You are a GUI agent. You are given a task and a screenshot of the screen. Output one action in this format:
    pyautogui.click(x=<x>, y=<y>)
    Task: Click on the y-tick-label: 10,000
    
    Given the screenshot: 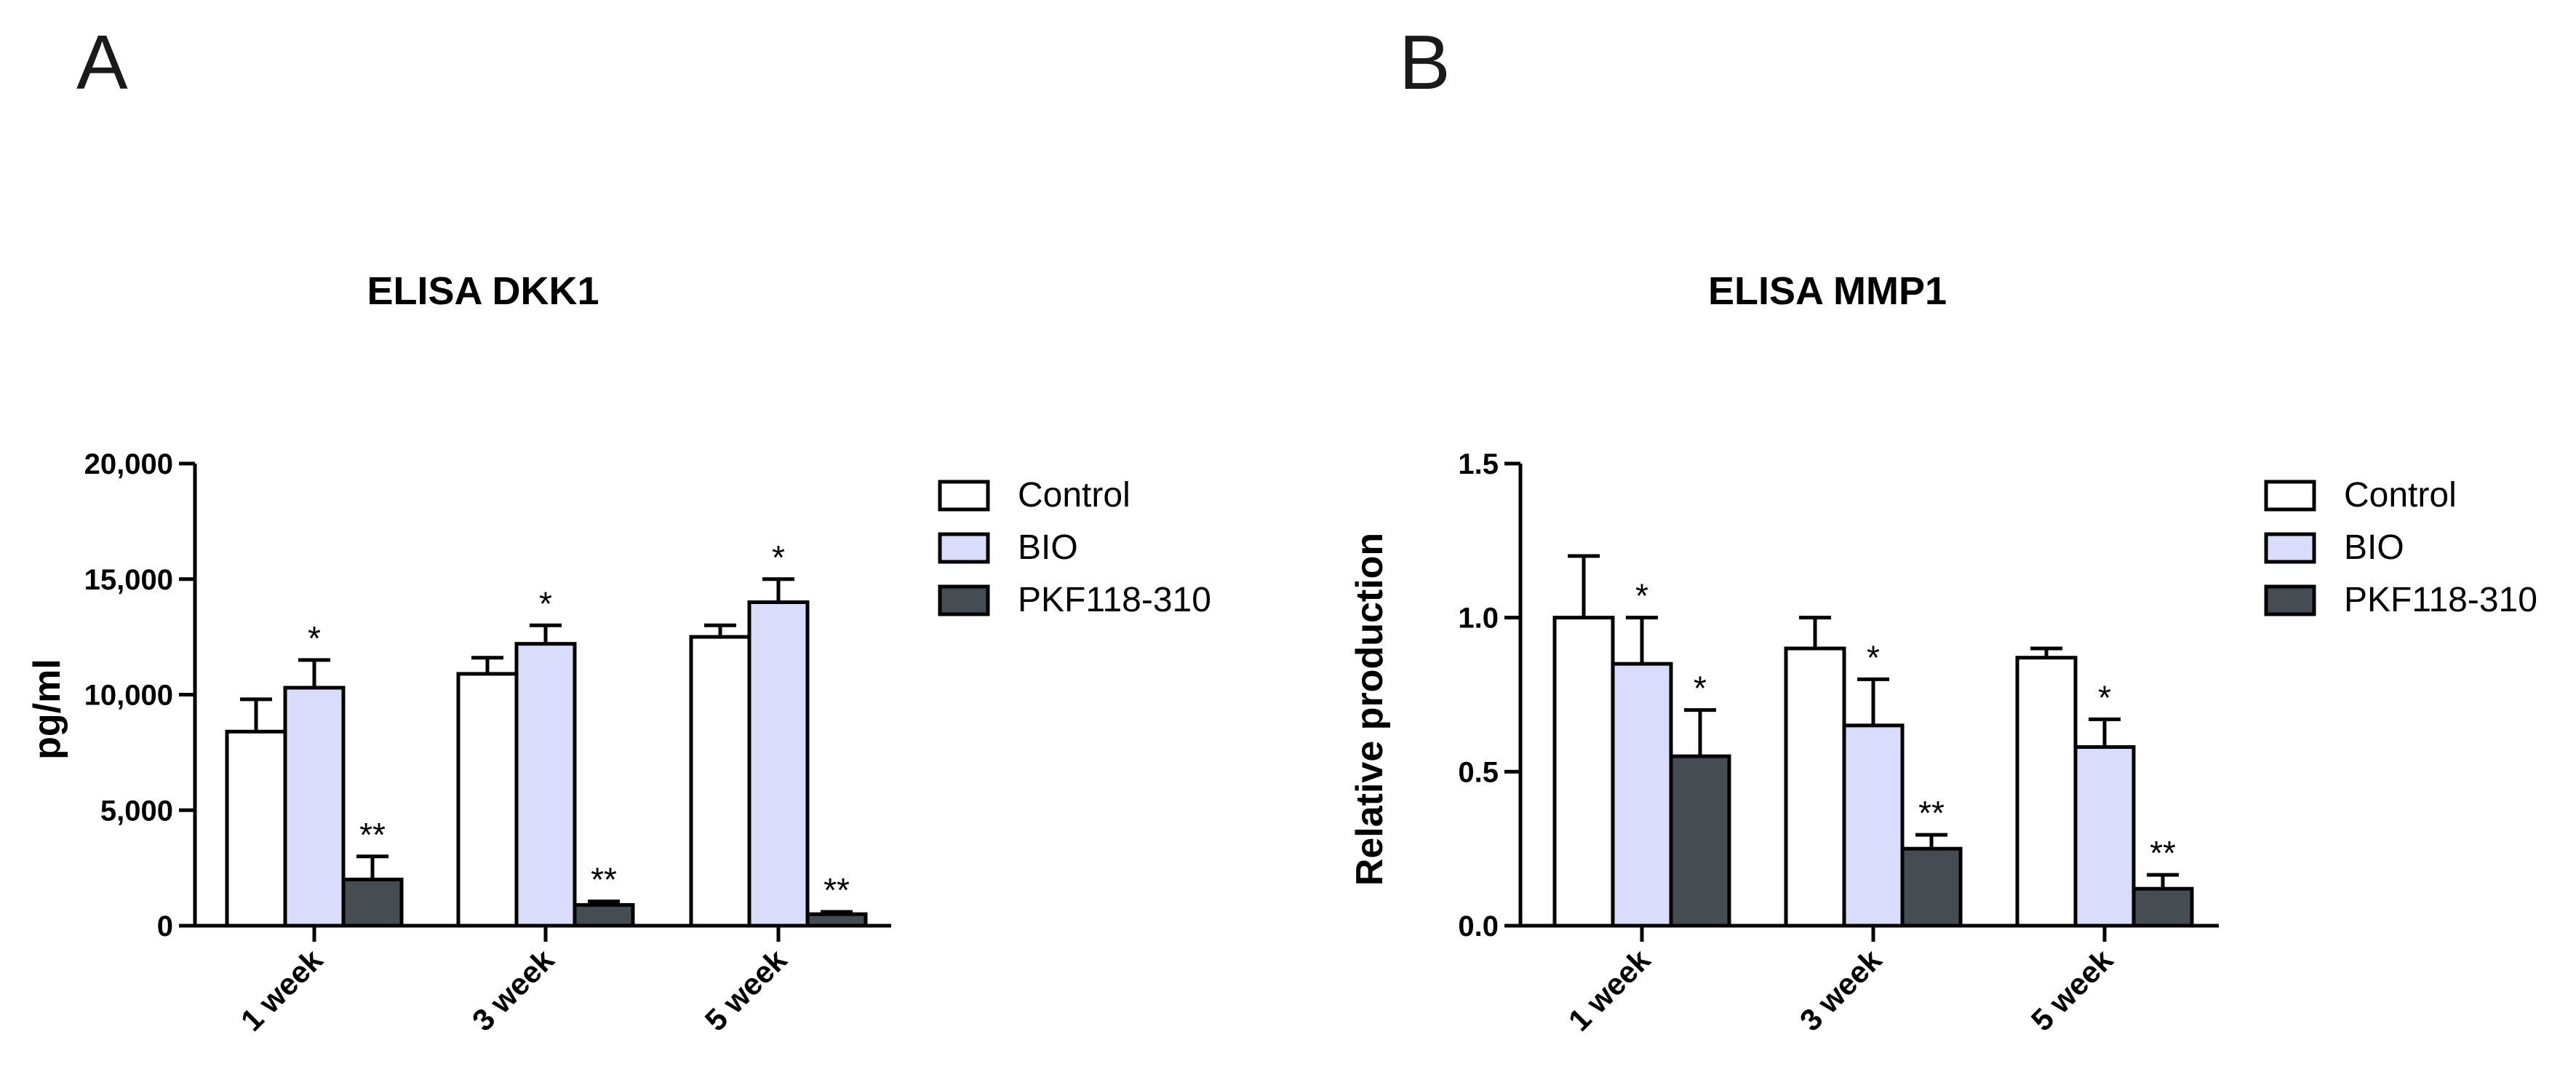 What is the action you would take?
    pyautogui.click(x=128, y=696)
    